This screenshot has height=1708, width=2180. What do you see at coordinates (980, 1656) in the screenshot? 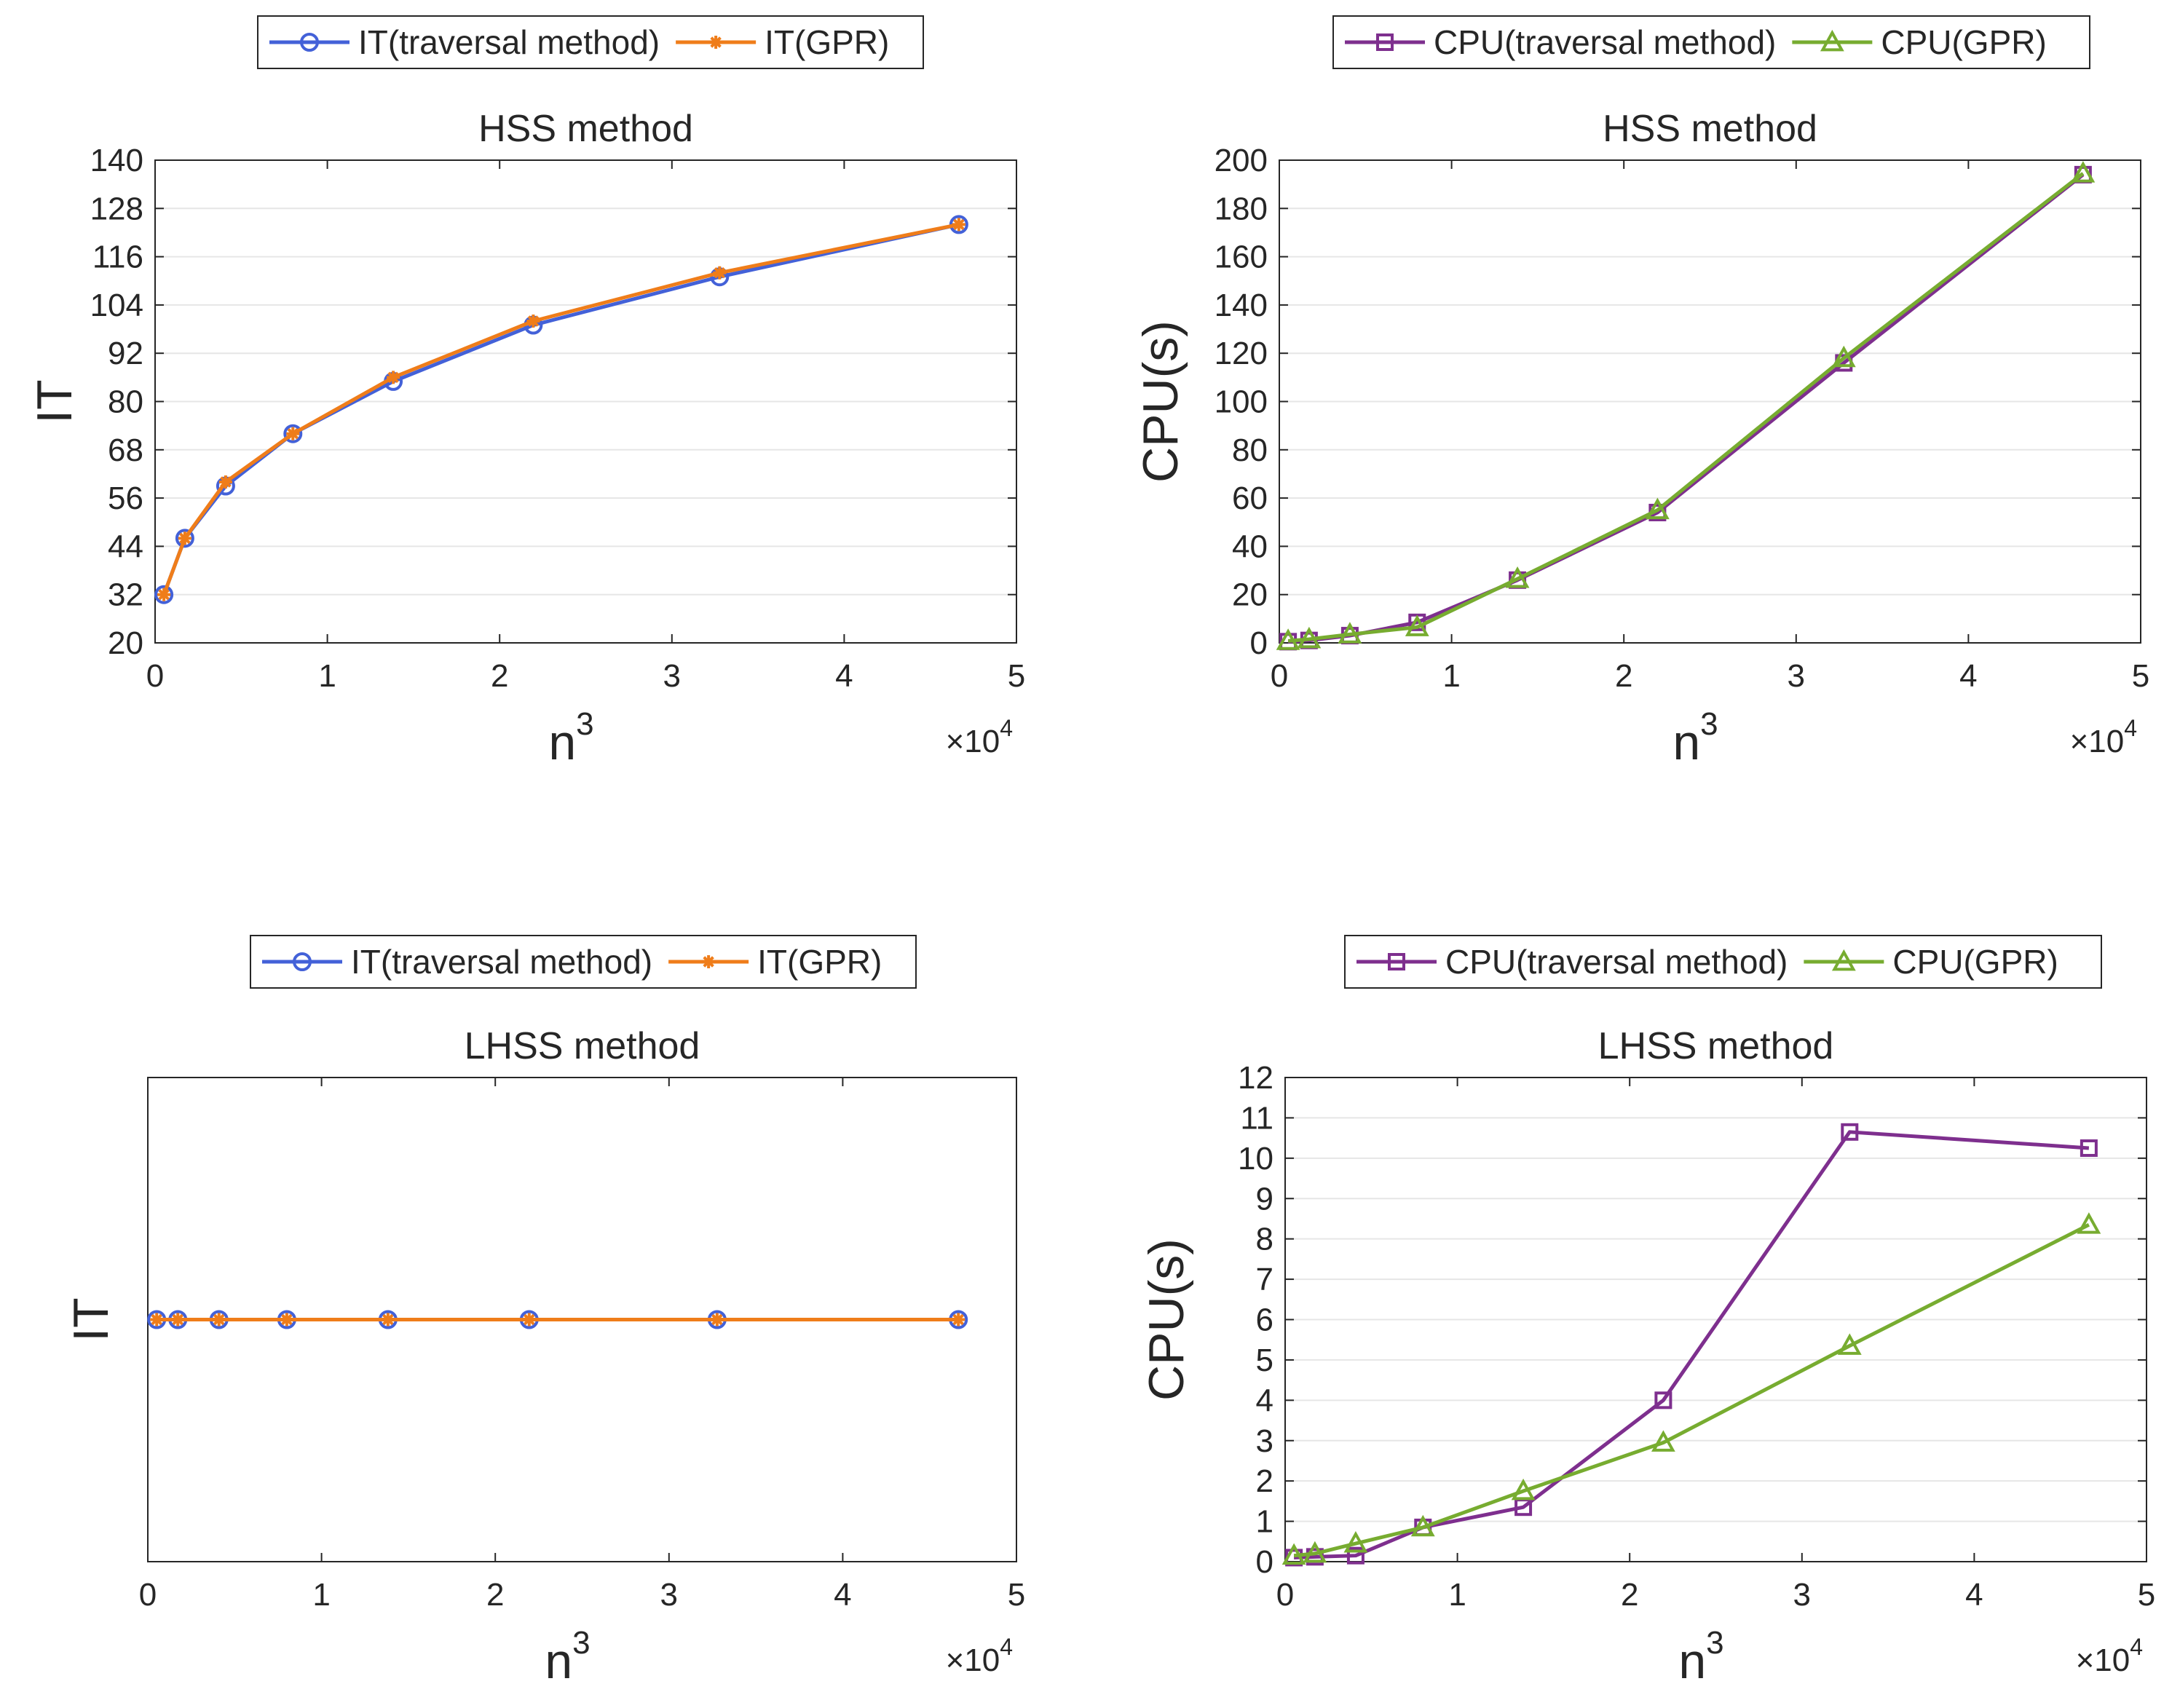
I see `x-exponent-label: ×10⁴` at bounding box center [980, 1656].